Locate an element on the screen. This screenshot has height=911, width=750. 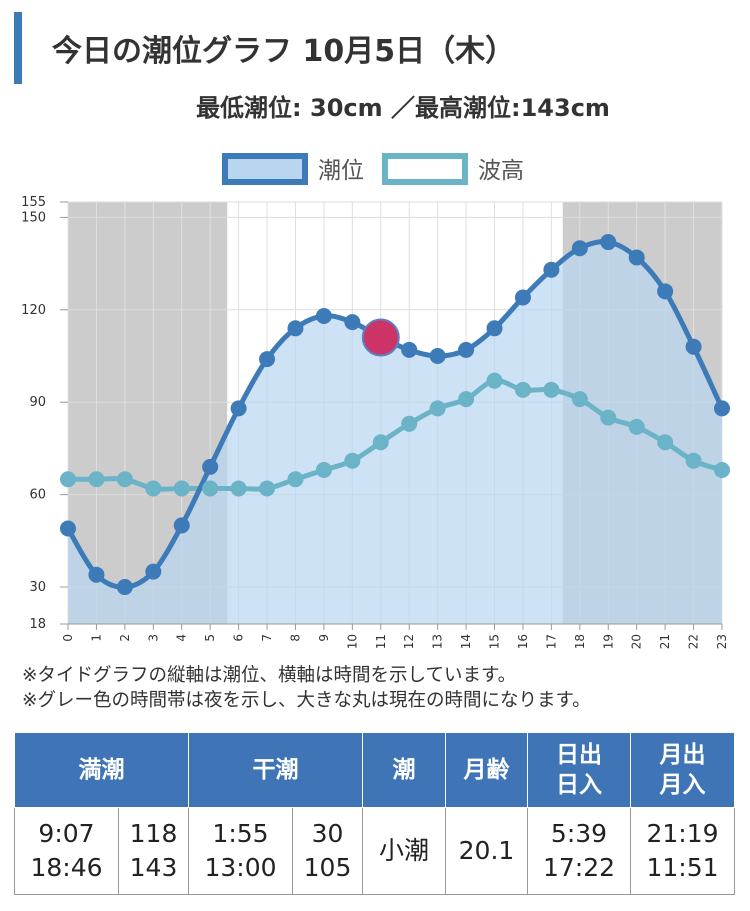
header-moonset: 月入 is located at coordinates (682, 785).